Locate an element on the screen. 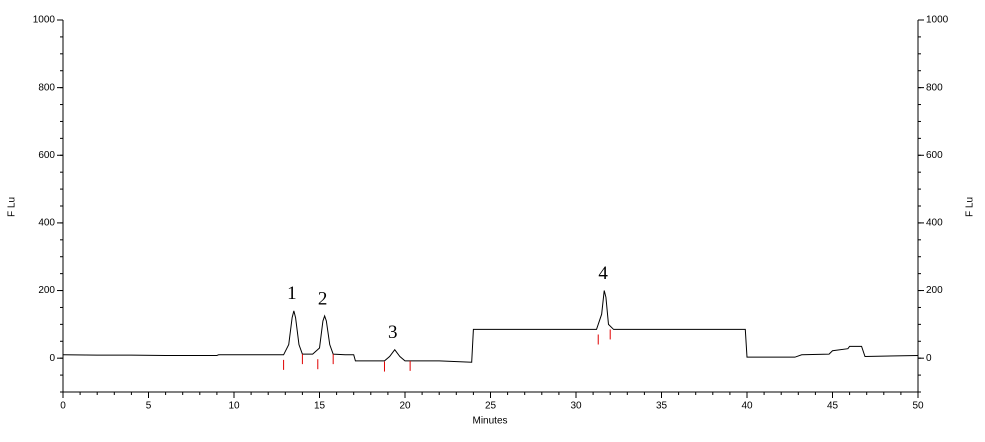  y2-tick-label: 400 is located at coordinates (934, 223).